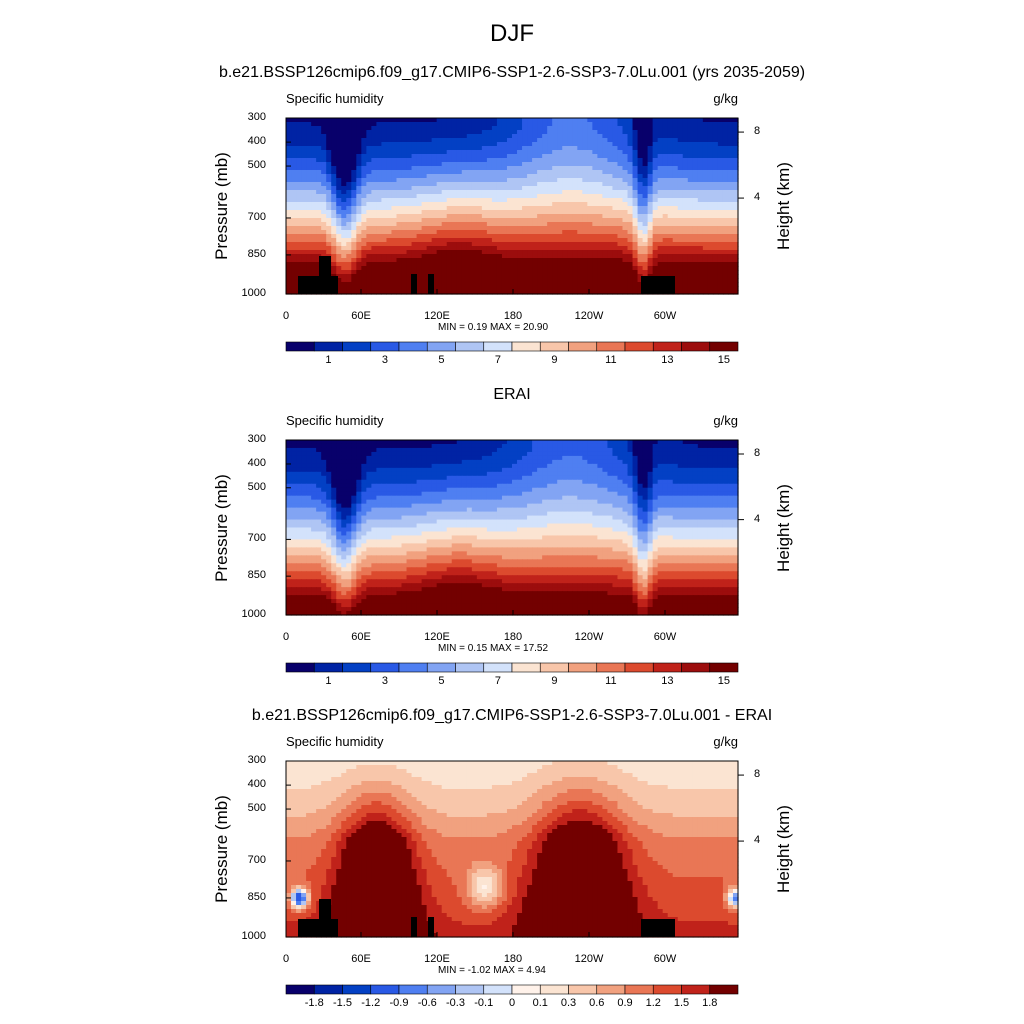 The width and height of the screenshot is (1024, 1024). I want to click on colorbar-label: -0.3, so click(455, 1003).